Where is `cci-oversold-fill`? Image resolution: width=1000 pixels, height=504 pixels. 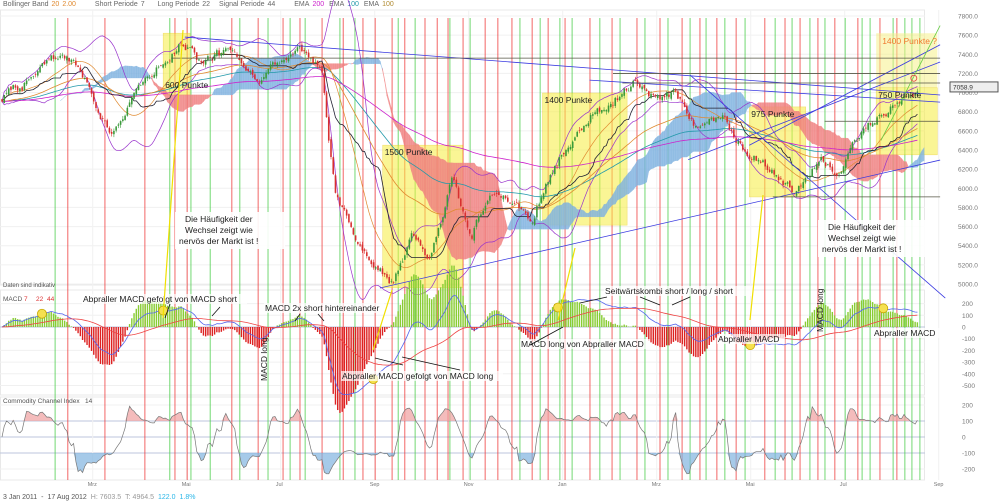
cci-oversold-fill is located at coordinates (460, 463).